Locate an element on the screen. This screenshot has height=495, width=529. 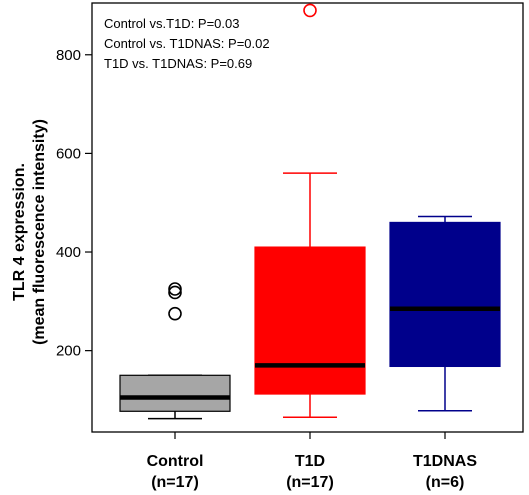
y-axis-label-line1: TLR 4 expression. is located at coordinates (19, 232).